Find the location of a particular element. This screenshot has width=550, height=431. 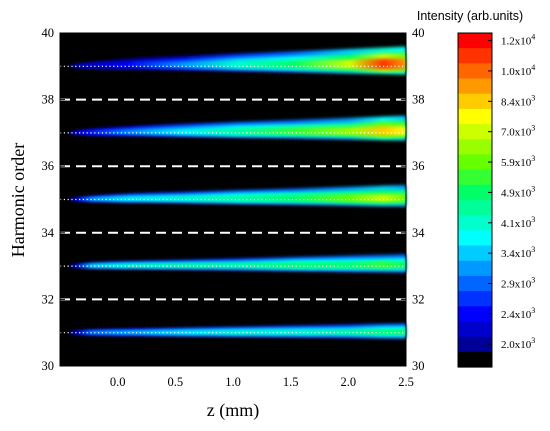

colorbar-tick-label: 8.4x10³ is located at coordinates (518, 100).